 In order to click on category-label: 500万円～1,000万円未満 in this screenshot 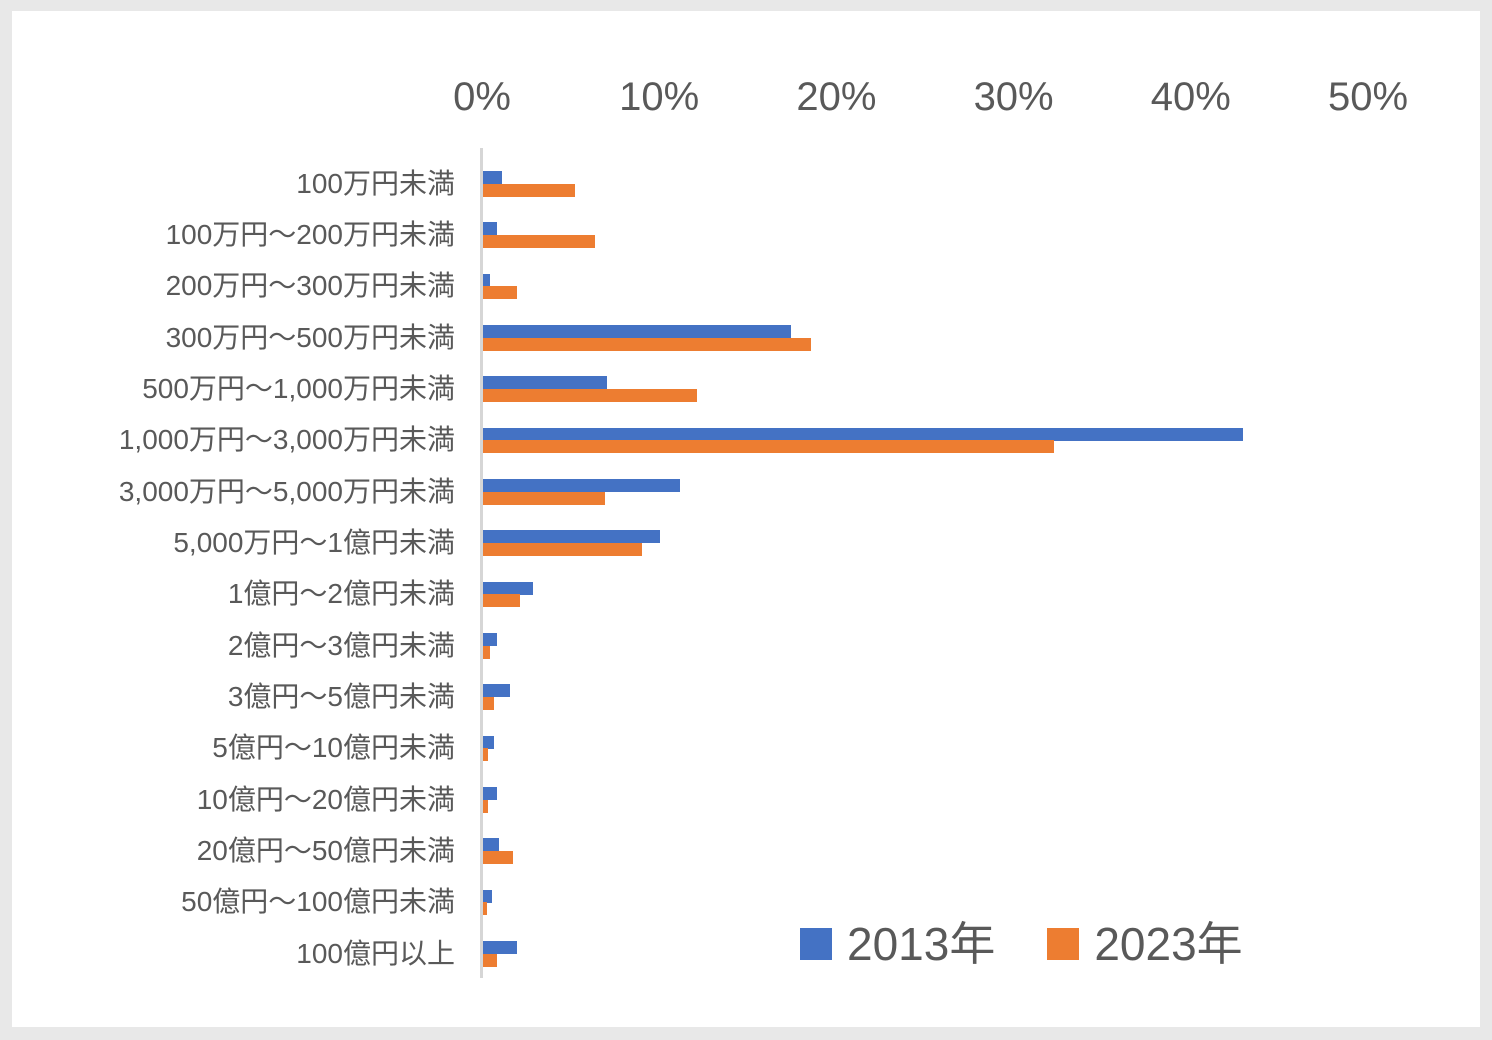, I will do `click(298, 388)`.